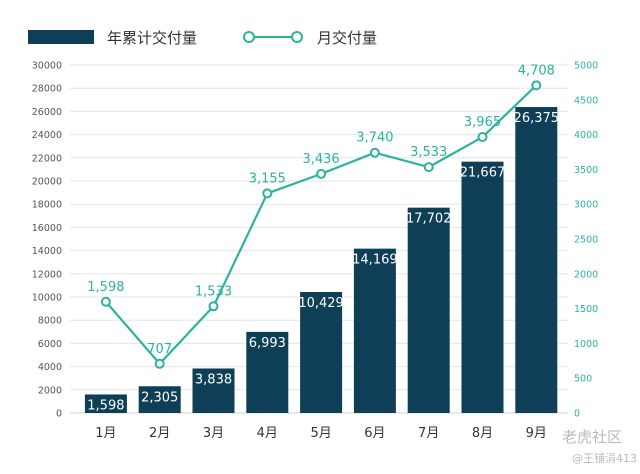 The height and width of the screenshot is (474, 640). Describe the element at coordinates (297, 37) in the screenshot. I see `legend-line-marker-right` at that location.